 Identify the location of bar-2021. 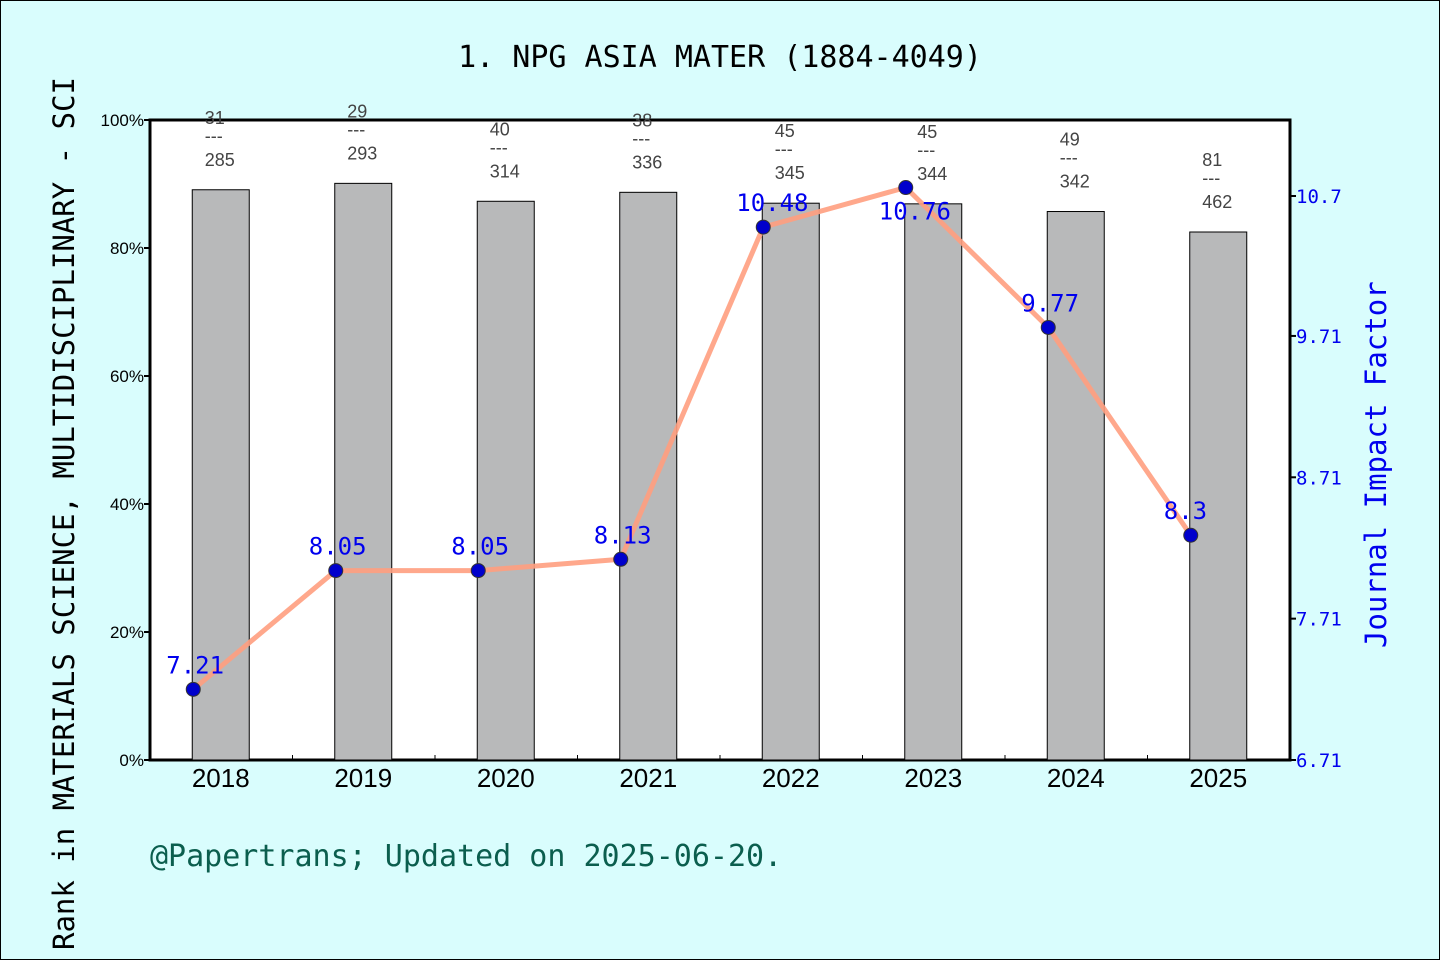
(648, 476).